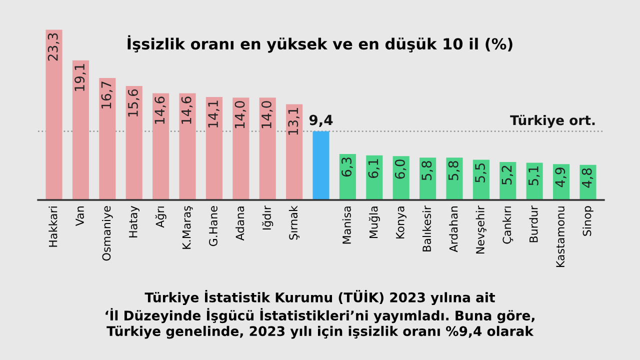 This screenshot has width=640, height=360. What do you see at coordinates (80, 216) in the screenshot?
I see `x-tick-label: Van` at bounding box center [80, 216].